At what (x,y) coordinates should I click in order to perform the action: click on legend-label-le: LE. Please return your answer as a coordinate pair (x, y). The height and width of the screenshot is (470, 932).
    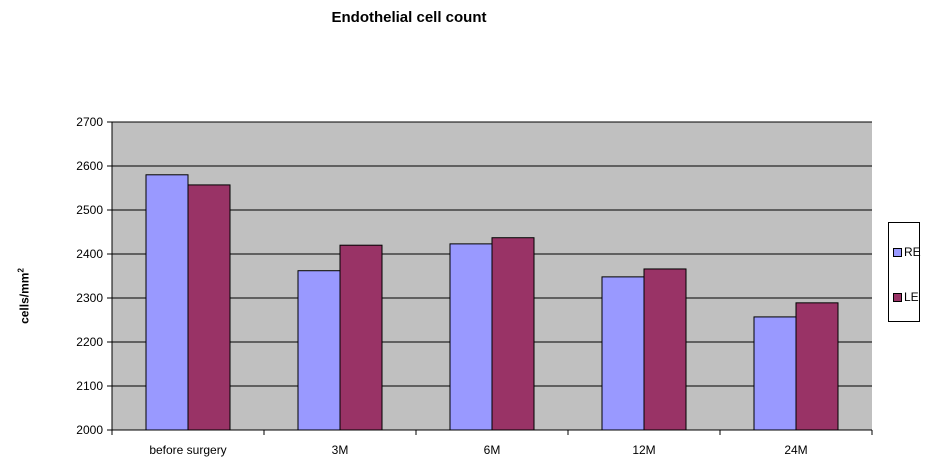
    Looking at the image, I should click on (911, 297).